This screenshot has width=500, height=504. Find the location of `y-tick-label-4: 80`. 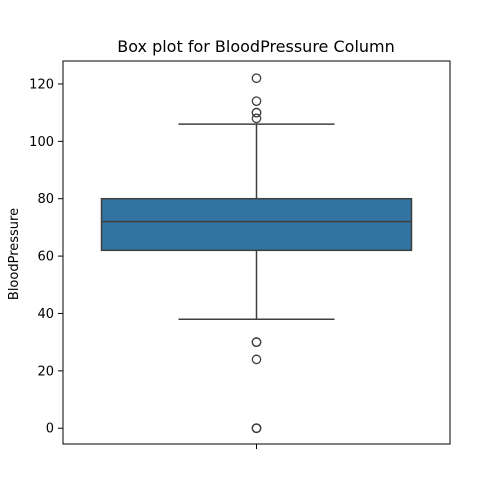

y-tick-label-4: 80 is located at coordinates (45, 199).